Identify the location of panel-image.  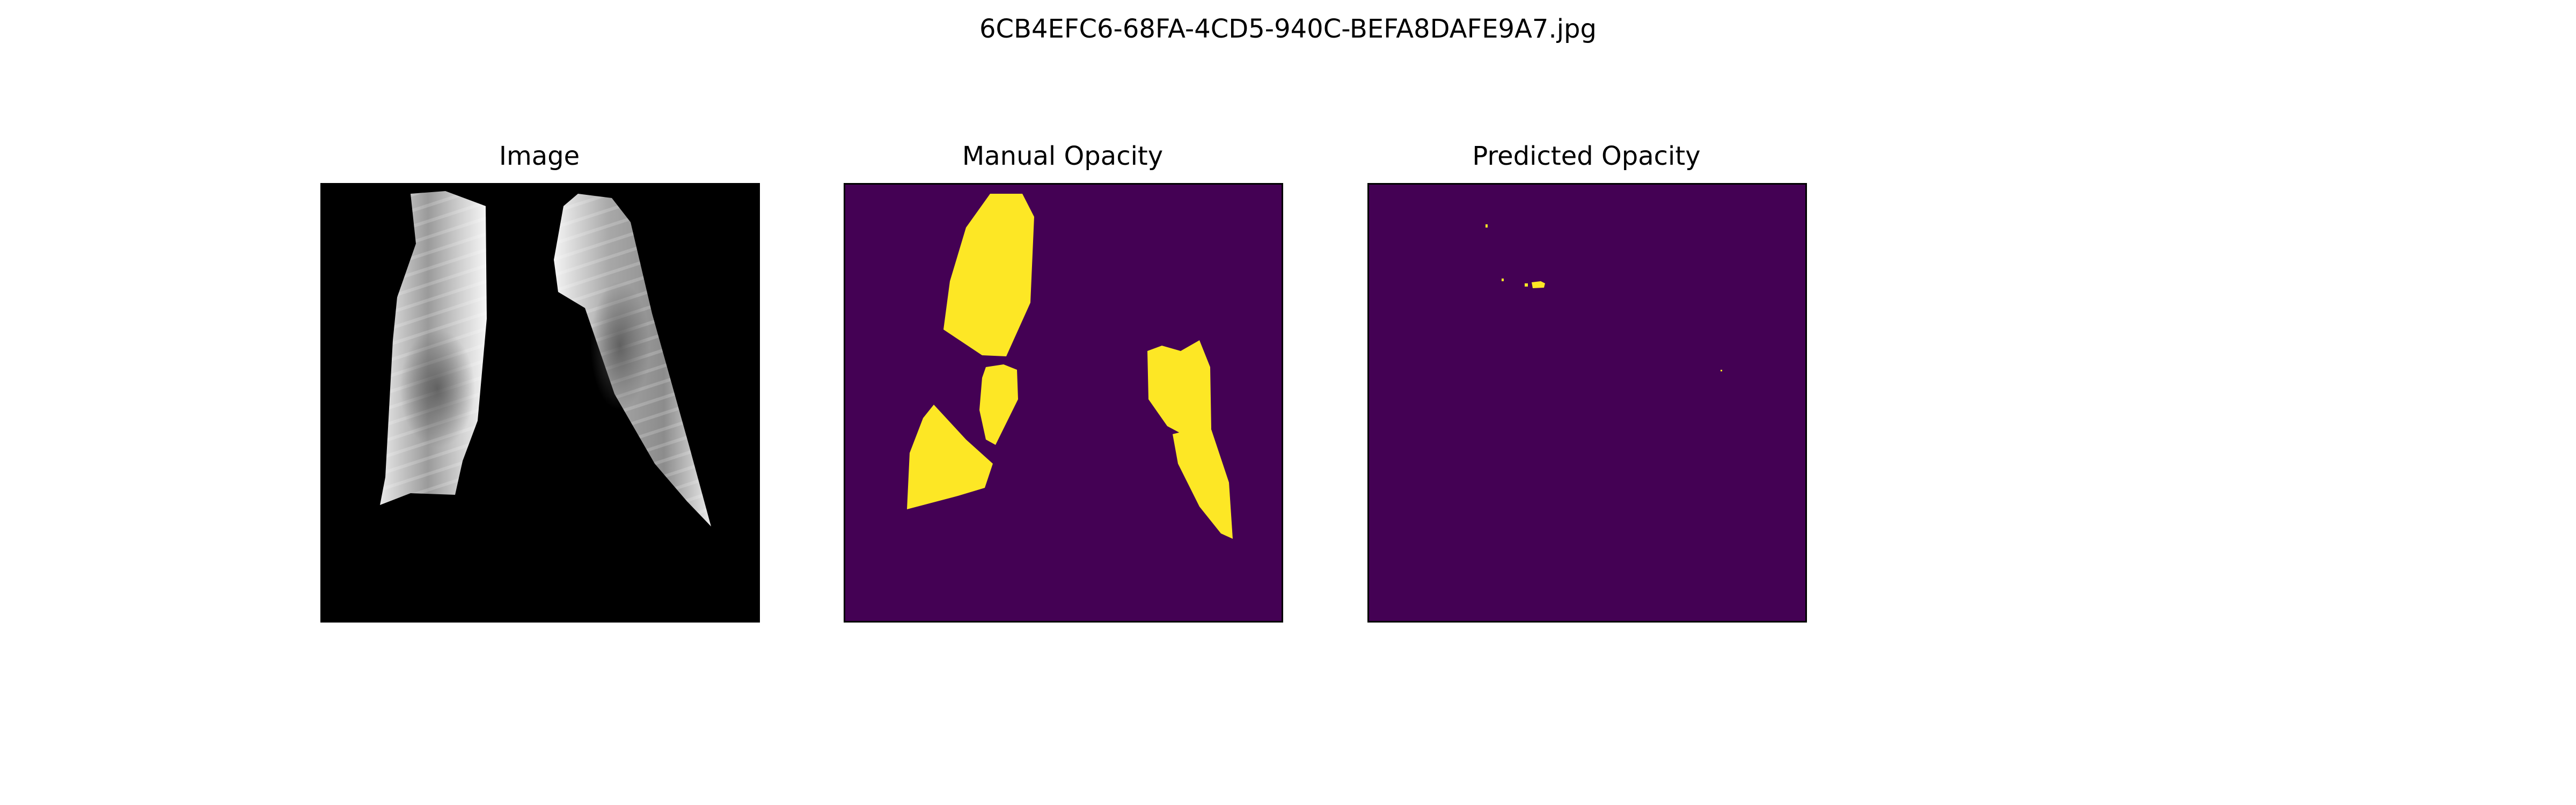
(540, 403).